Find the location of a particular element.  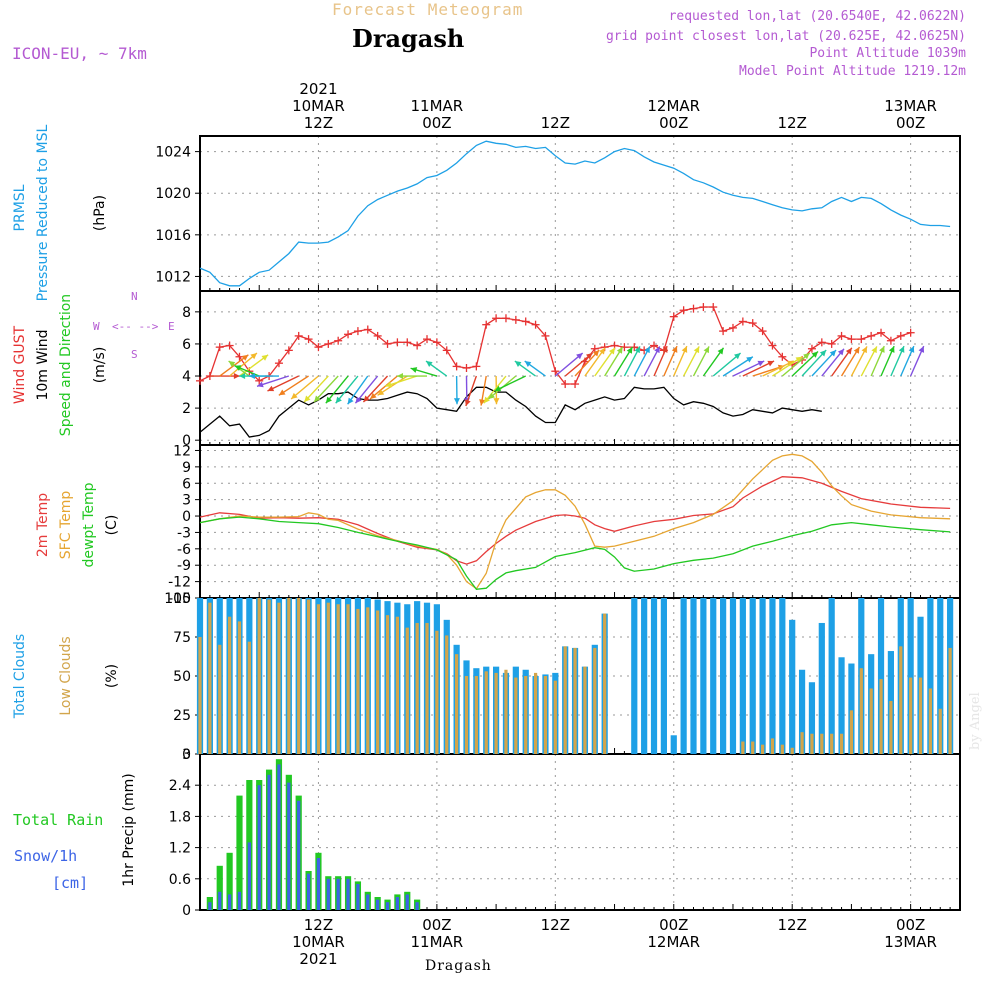

dir-center: <-- --> is located at coordinates (135, 326).